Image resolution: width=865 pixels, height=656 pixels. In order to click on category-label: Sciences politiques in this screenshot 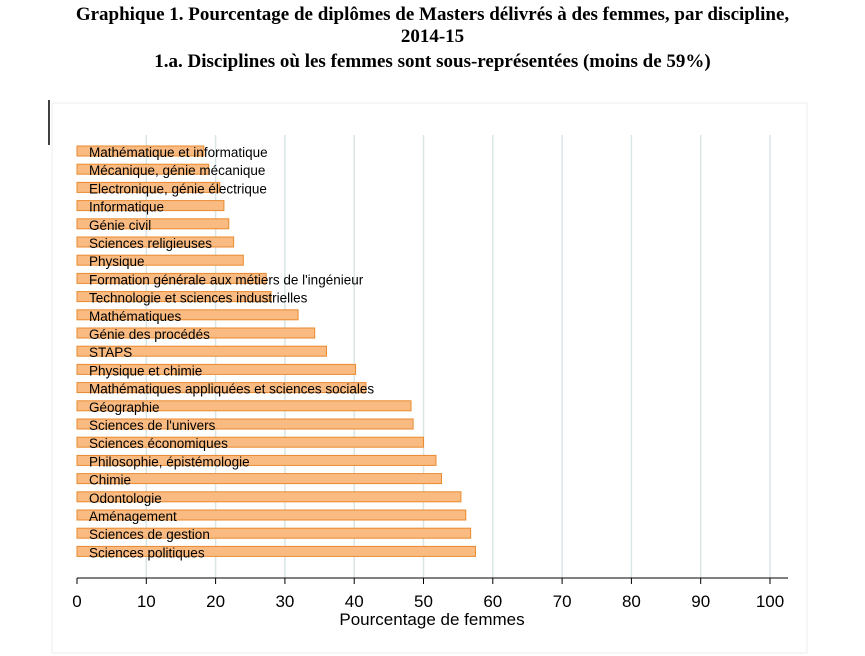, I will do `click(147, 552)`.